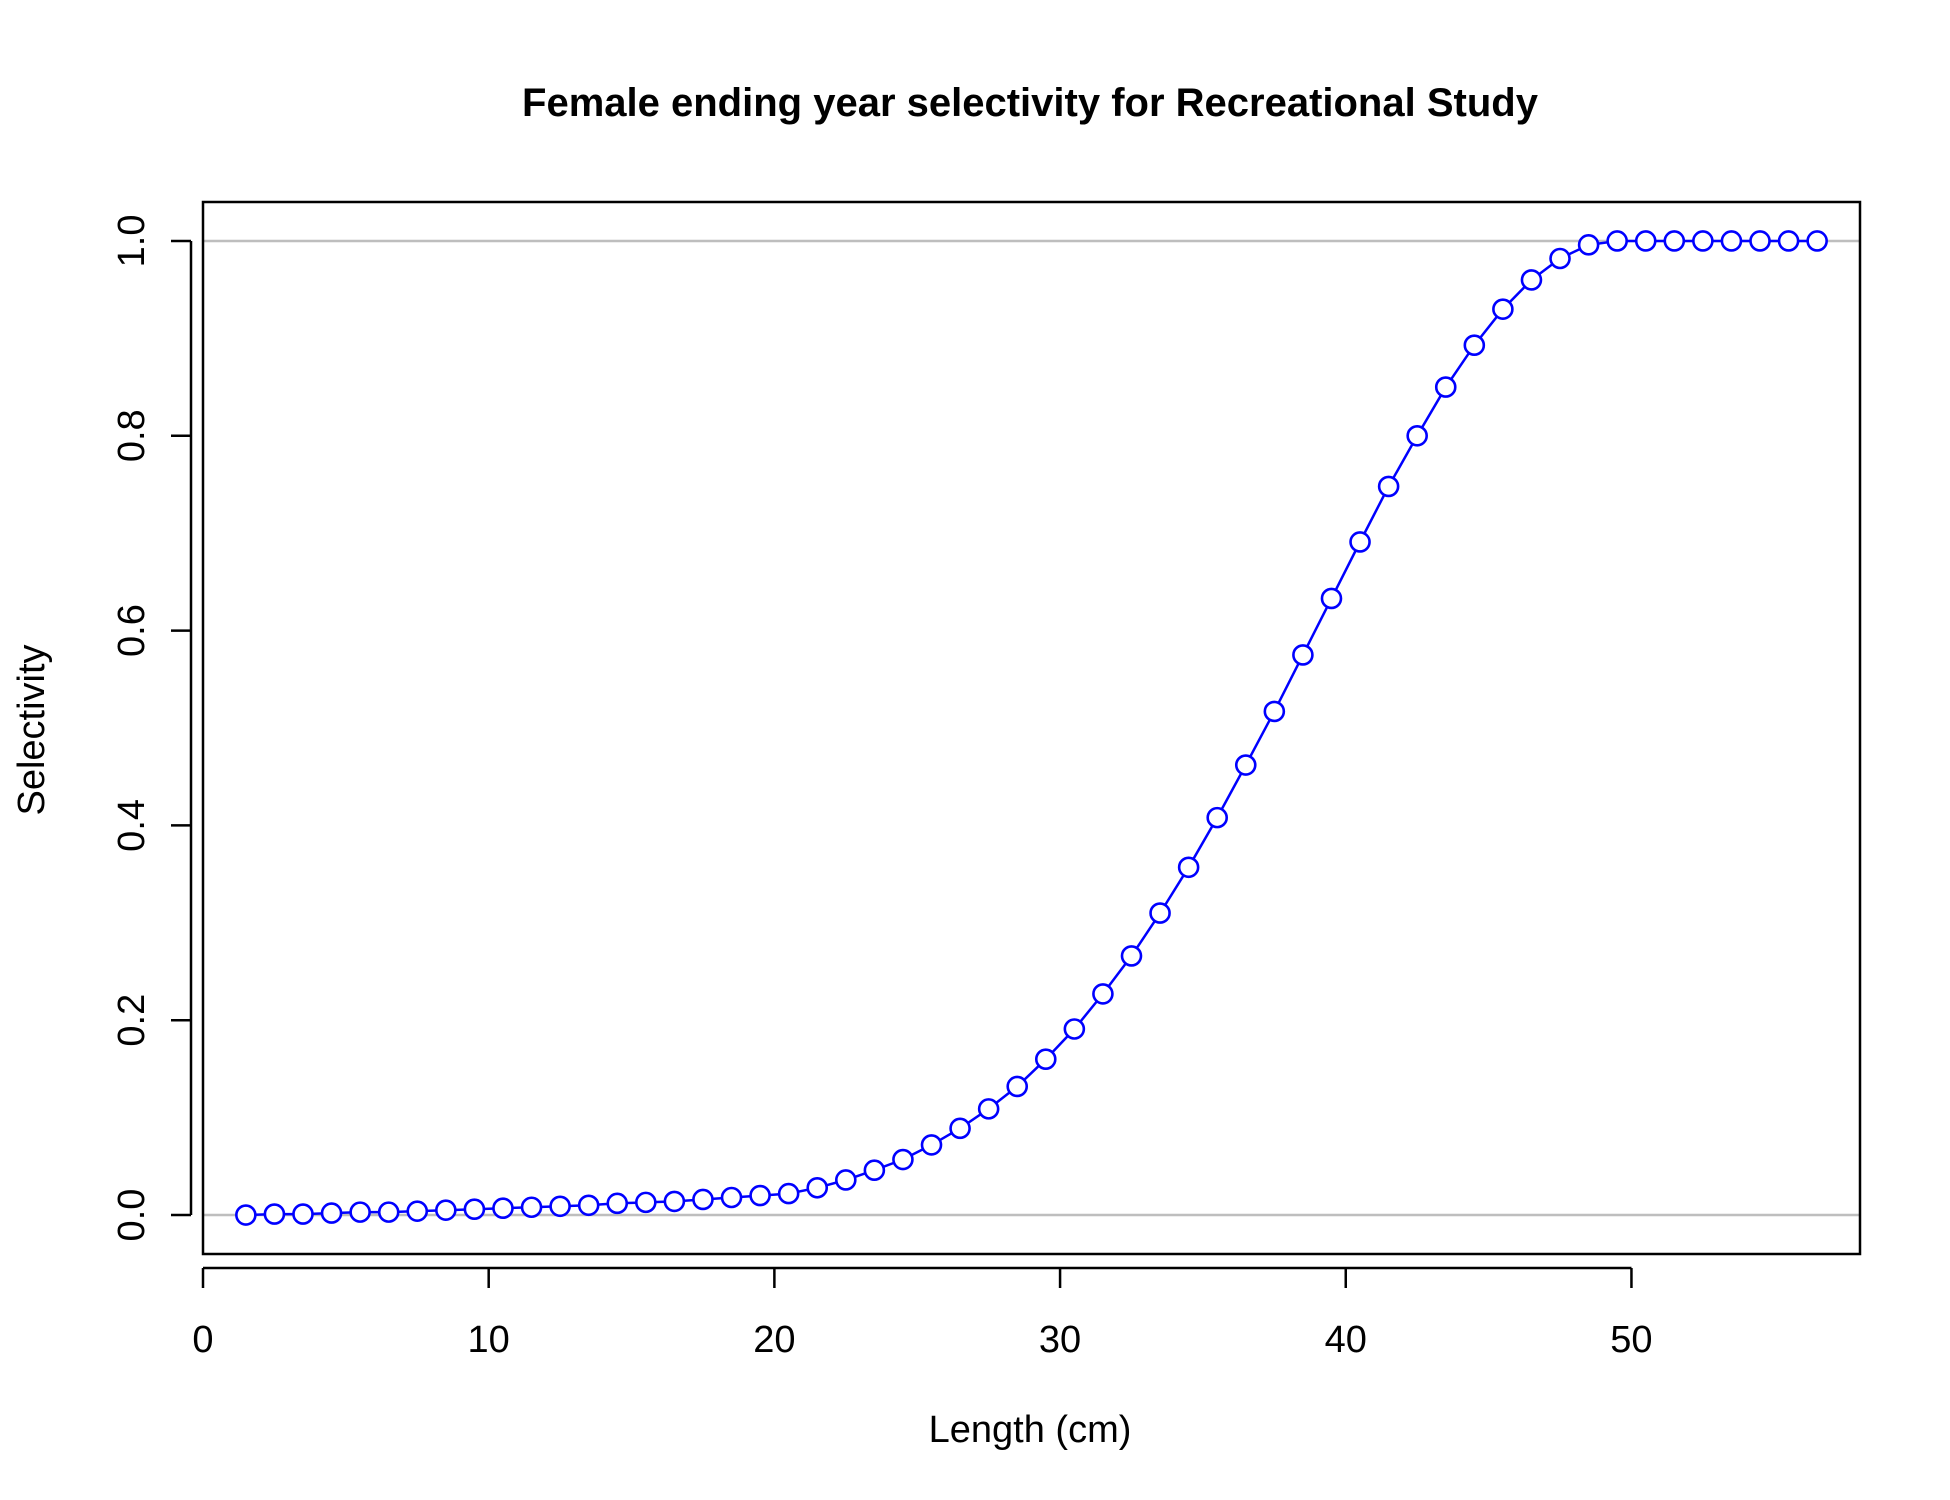  Describe the element at coordinates (489, 1340) in the screenshot. I see `x-tick-label: 10` at that location.